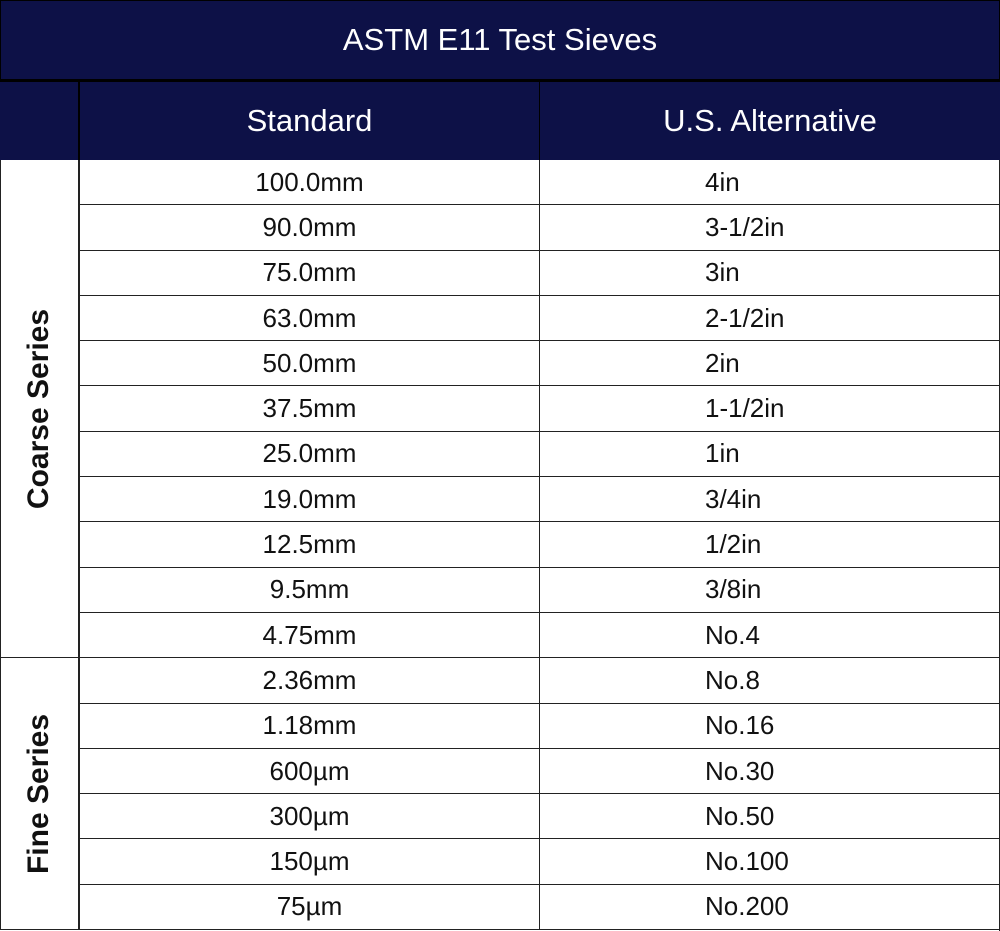  Describe the element at coordinates (740, 770) in the screenshot. I see `us-alternative-cell: No.30` at that location.